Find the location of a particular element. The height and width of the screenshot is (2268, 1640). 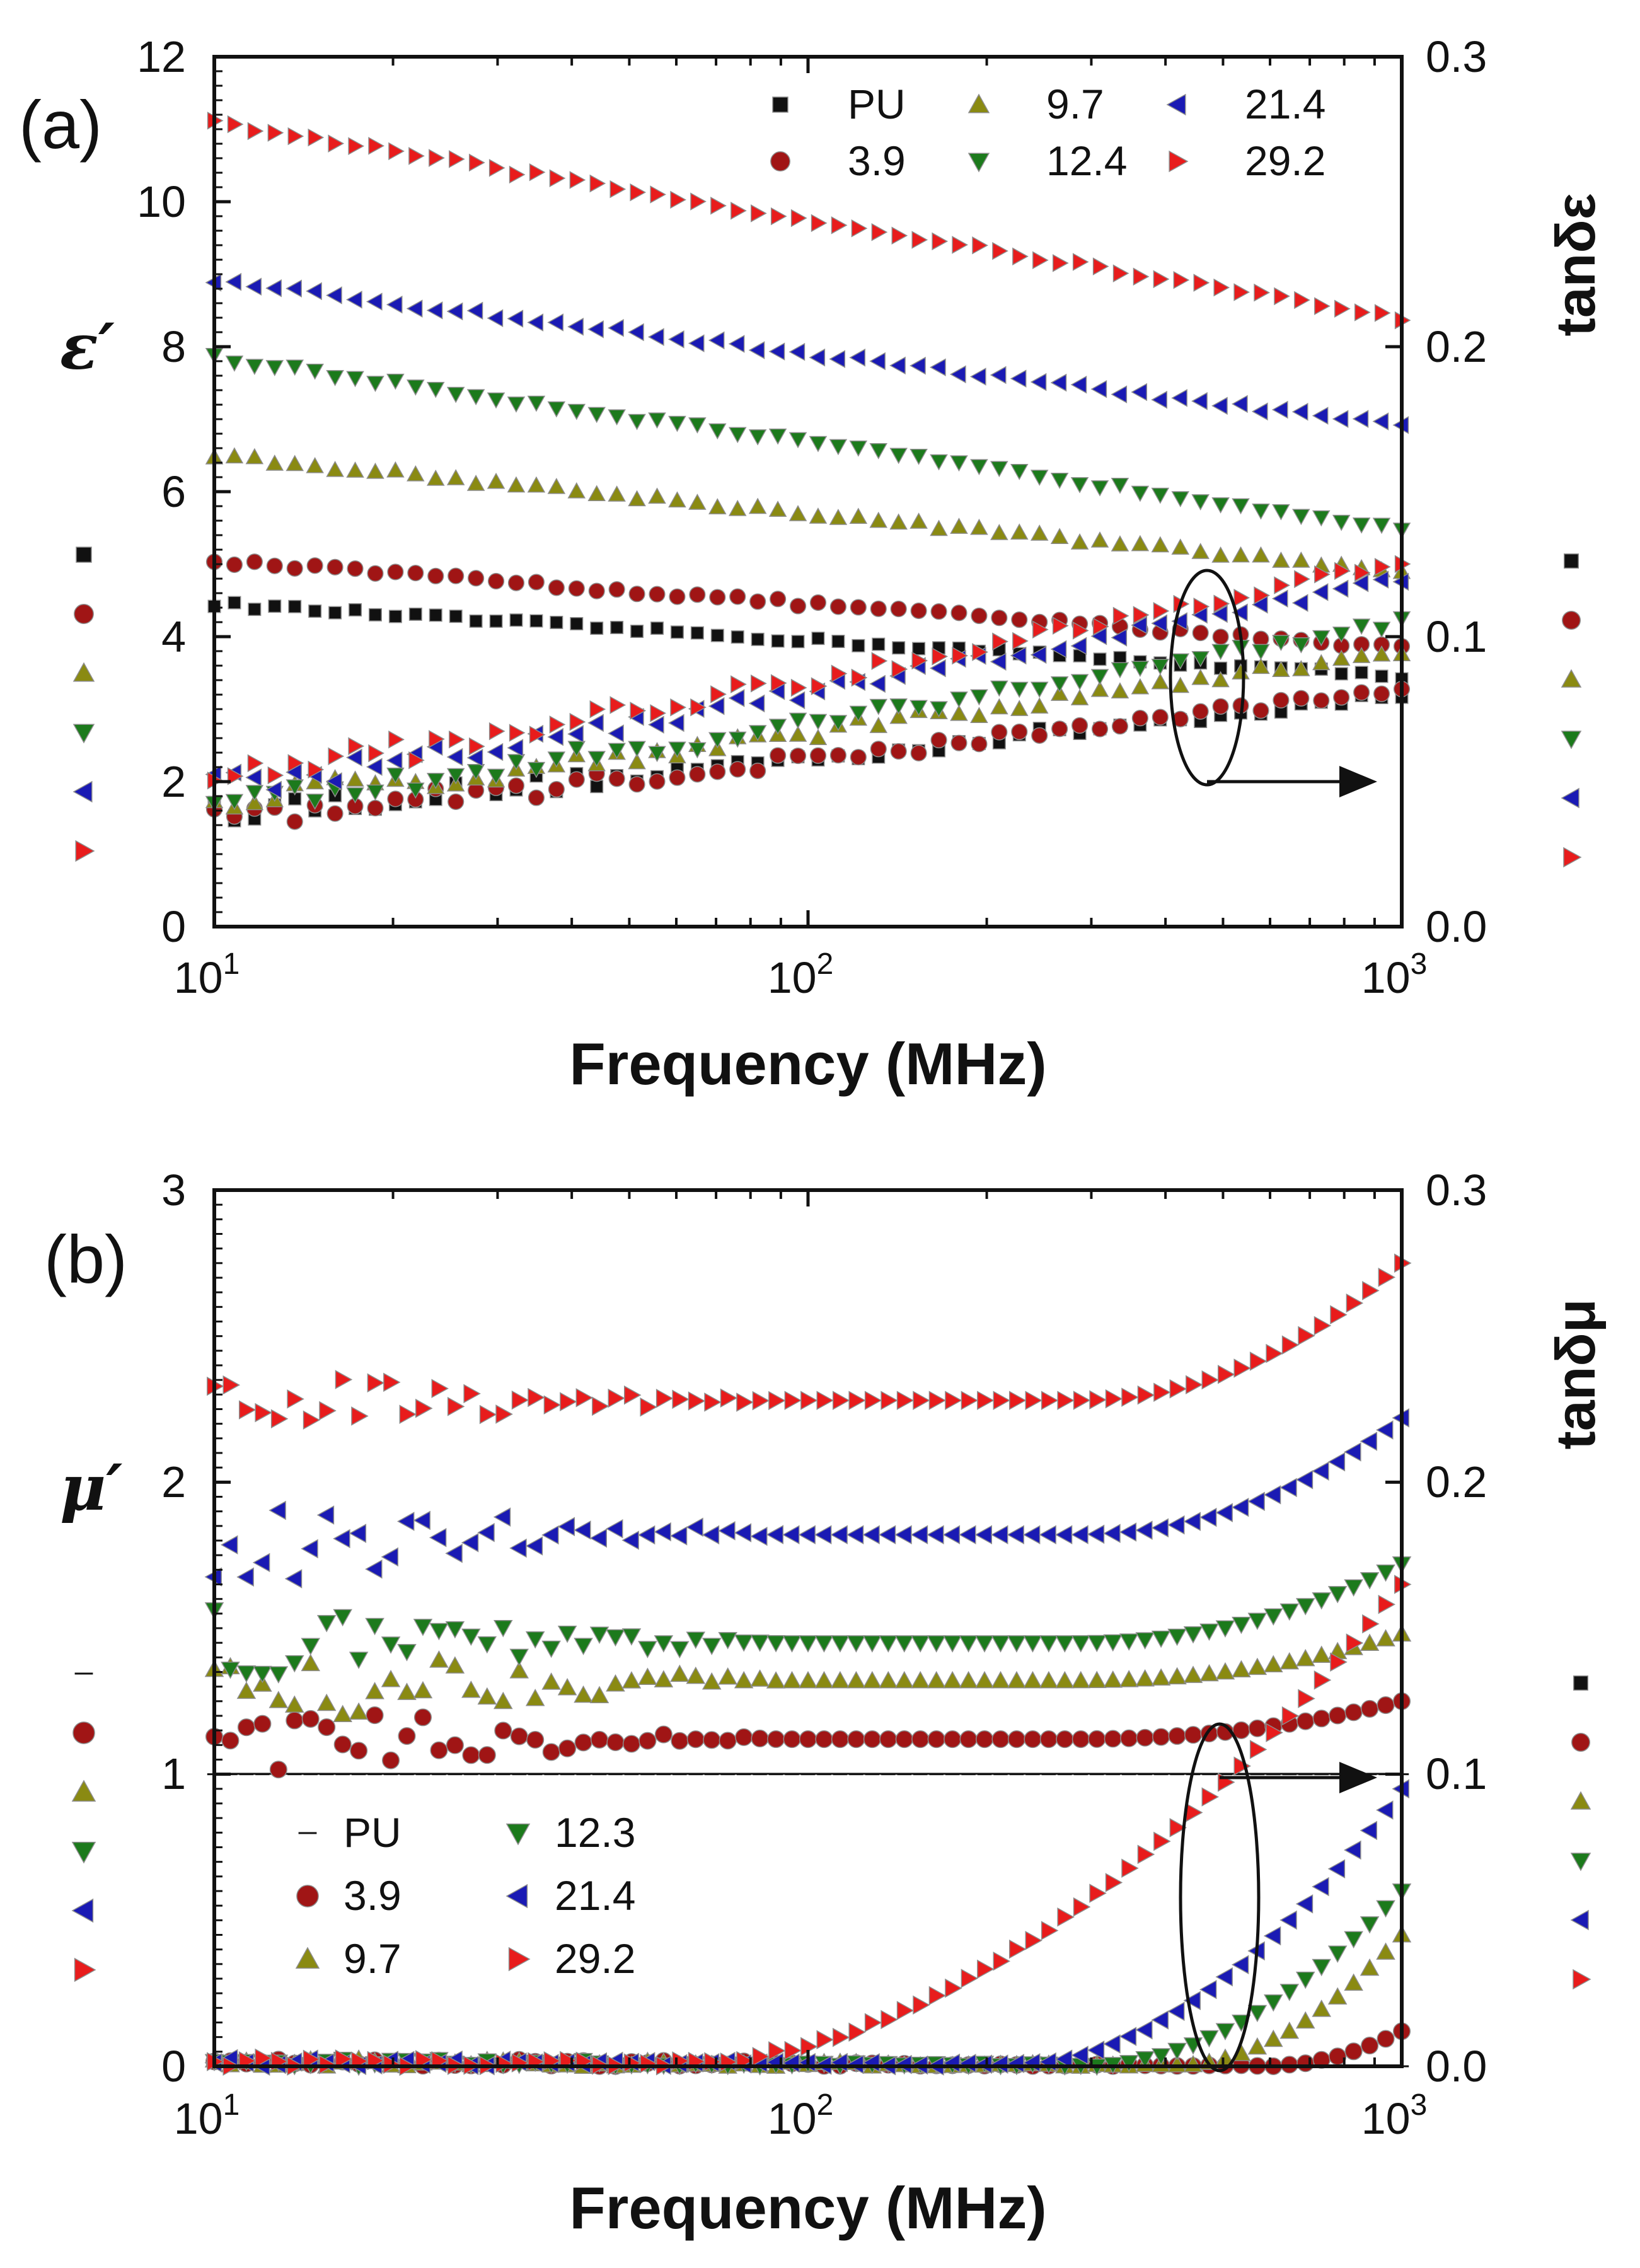

panel-a-side-left-29.2 is located at coordinates (85, 851).